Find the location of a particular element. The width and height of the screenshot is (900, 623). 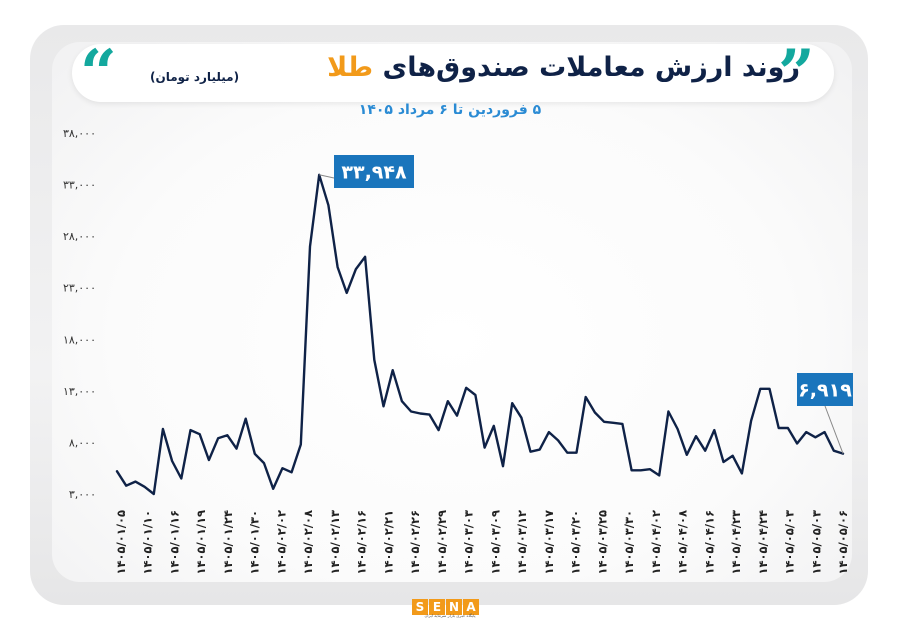

y-tick-label: ۳۳,۰۰۰ is located at coordinates (79, 185).